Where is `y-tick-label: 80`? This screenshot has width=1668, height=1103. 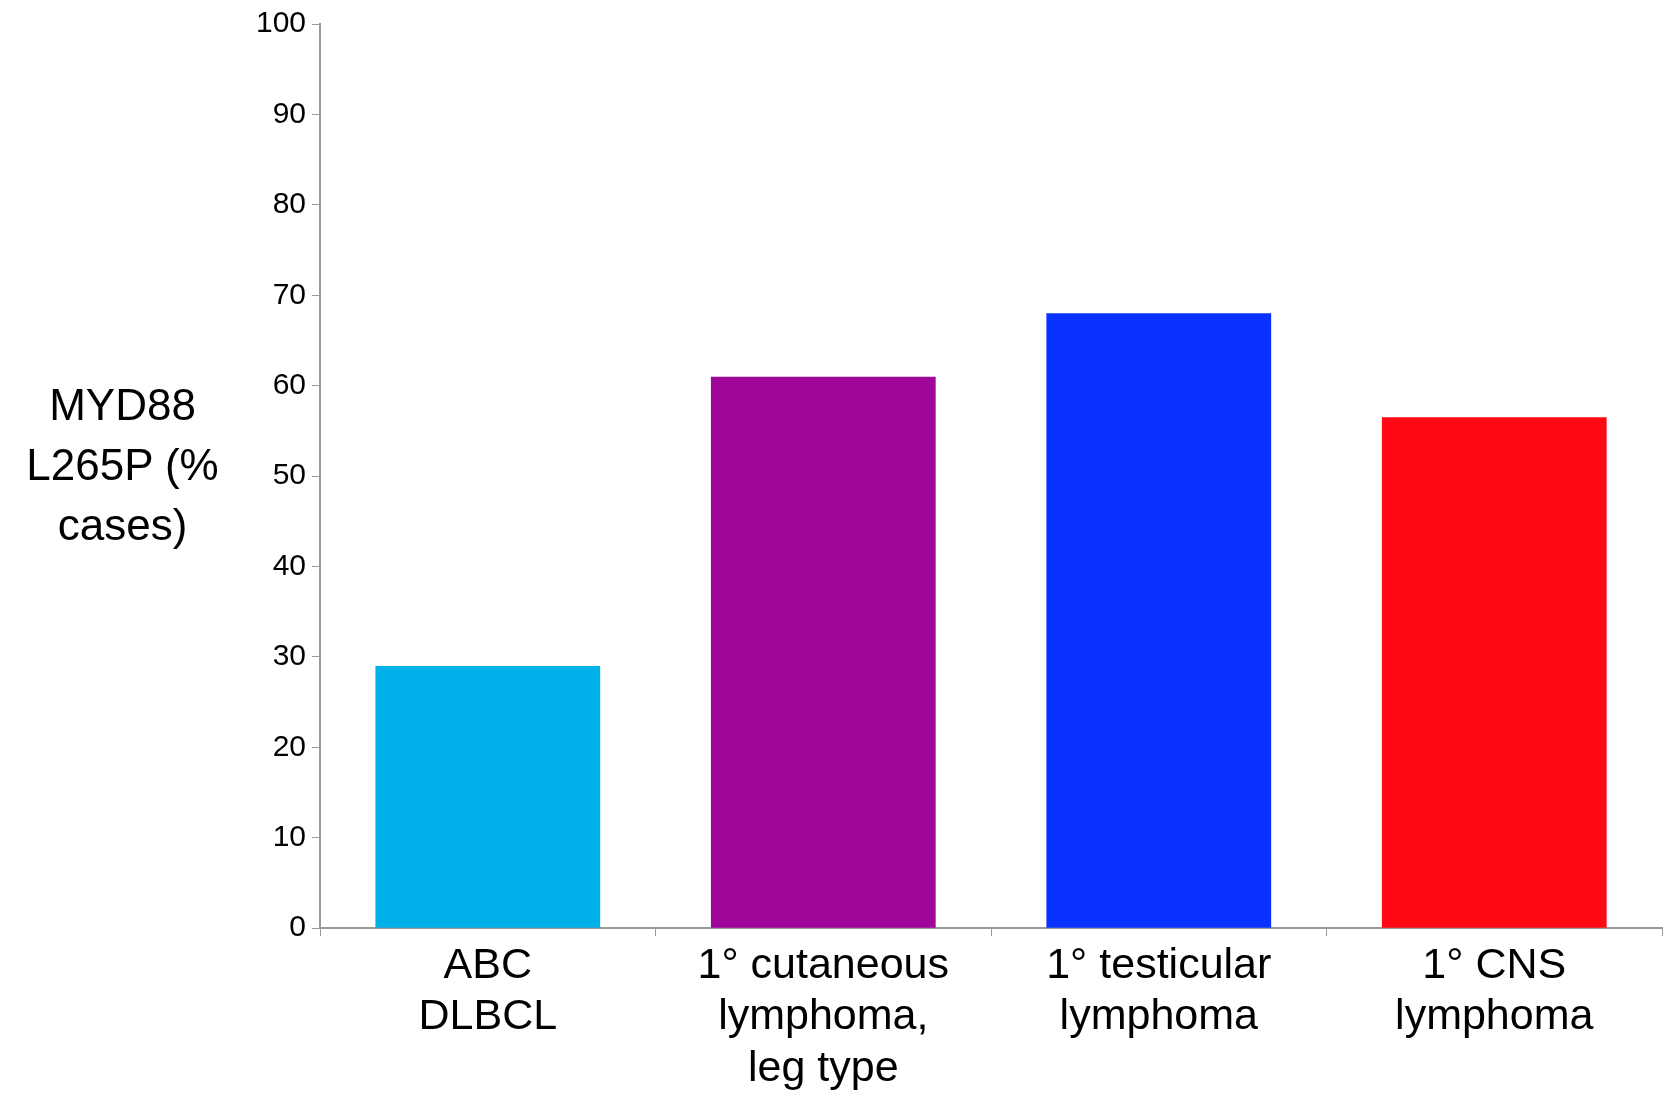 y-tick-label: 80 is located at coordinates (289, 203).